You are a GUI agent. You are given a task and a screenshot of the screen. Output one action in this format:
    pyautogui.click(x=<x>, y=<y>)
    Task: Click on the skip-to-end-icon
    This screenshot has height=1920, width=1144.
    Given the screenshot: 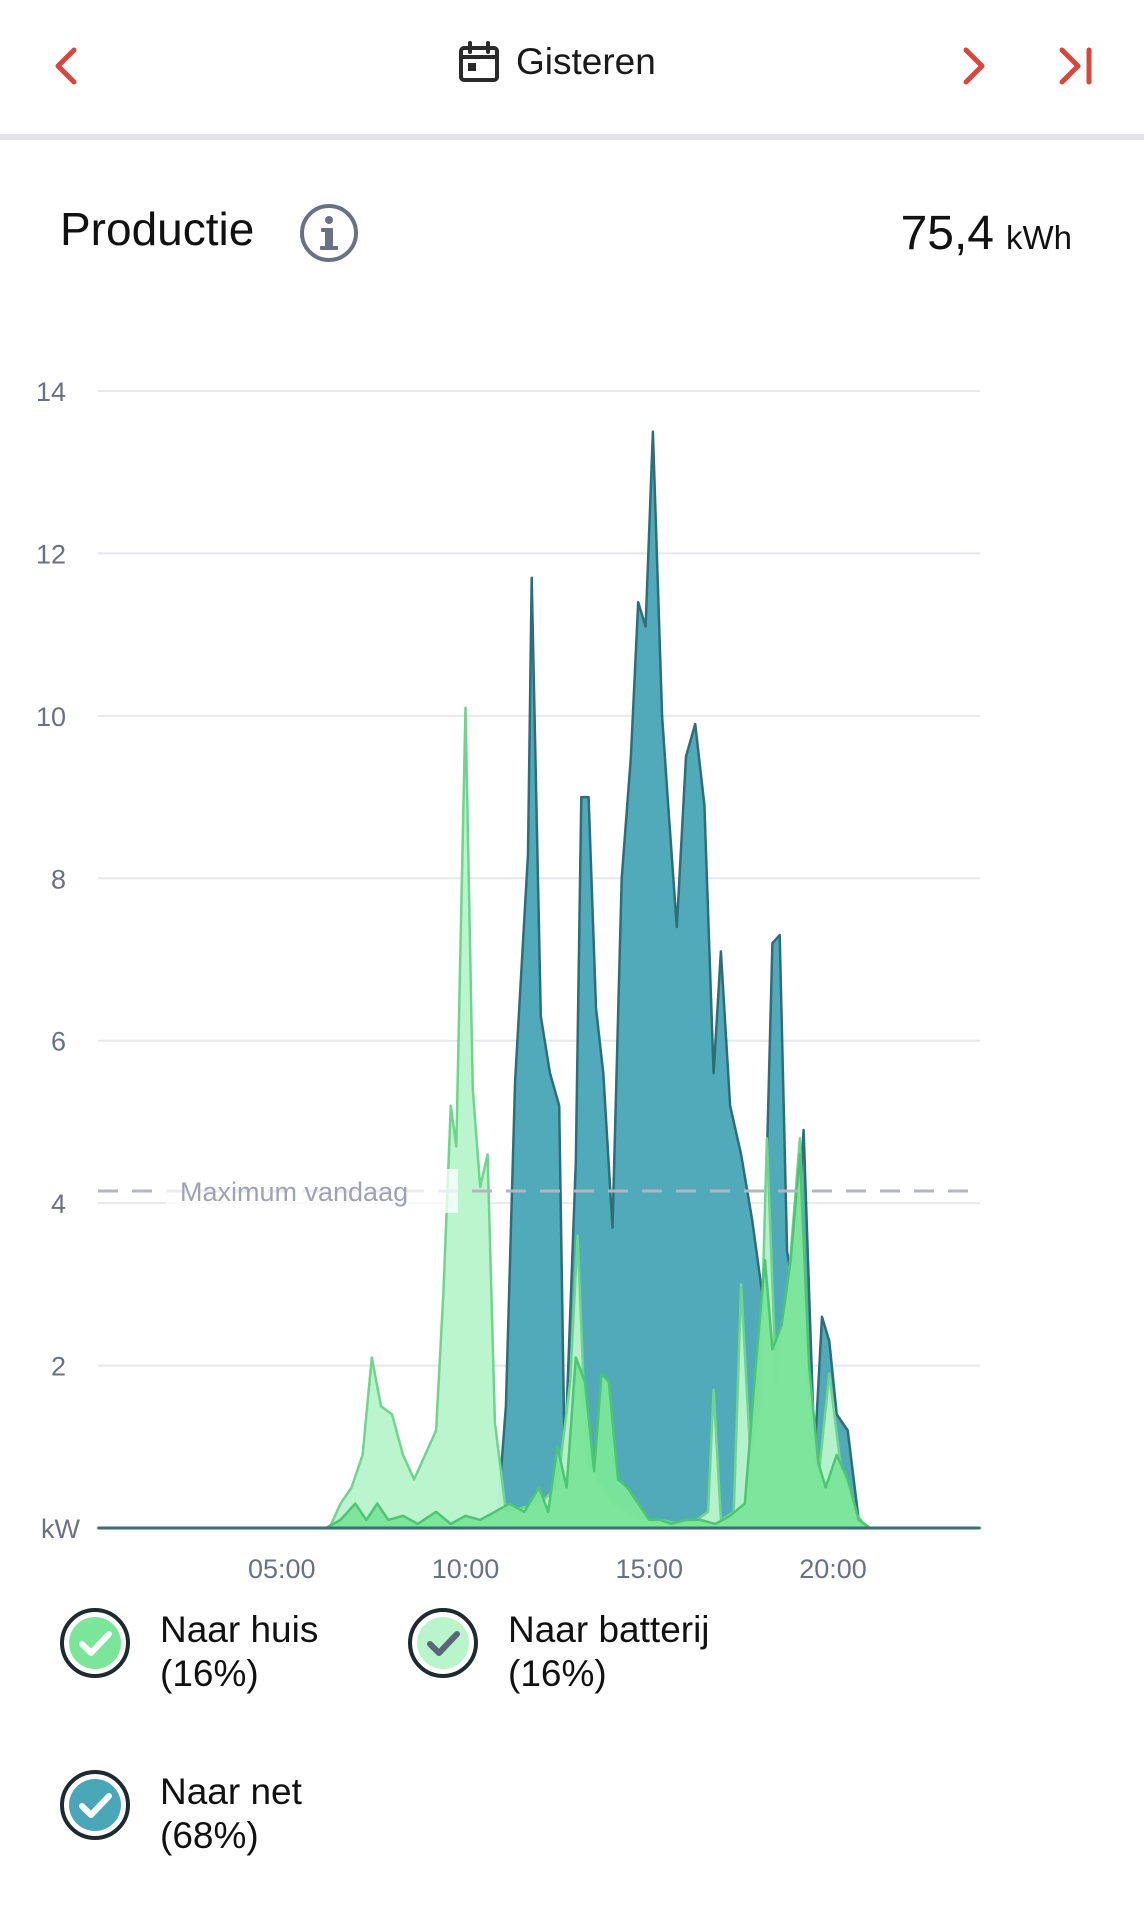 What is the action you would take?
    pyautogui.click(x=1075, y=66)
    